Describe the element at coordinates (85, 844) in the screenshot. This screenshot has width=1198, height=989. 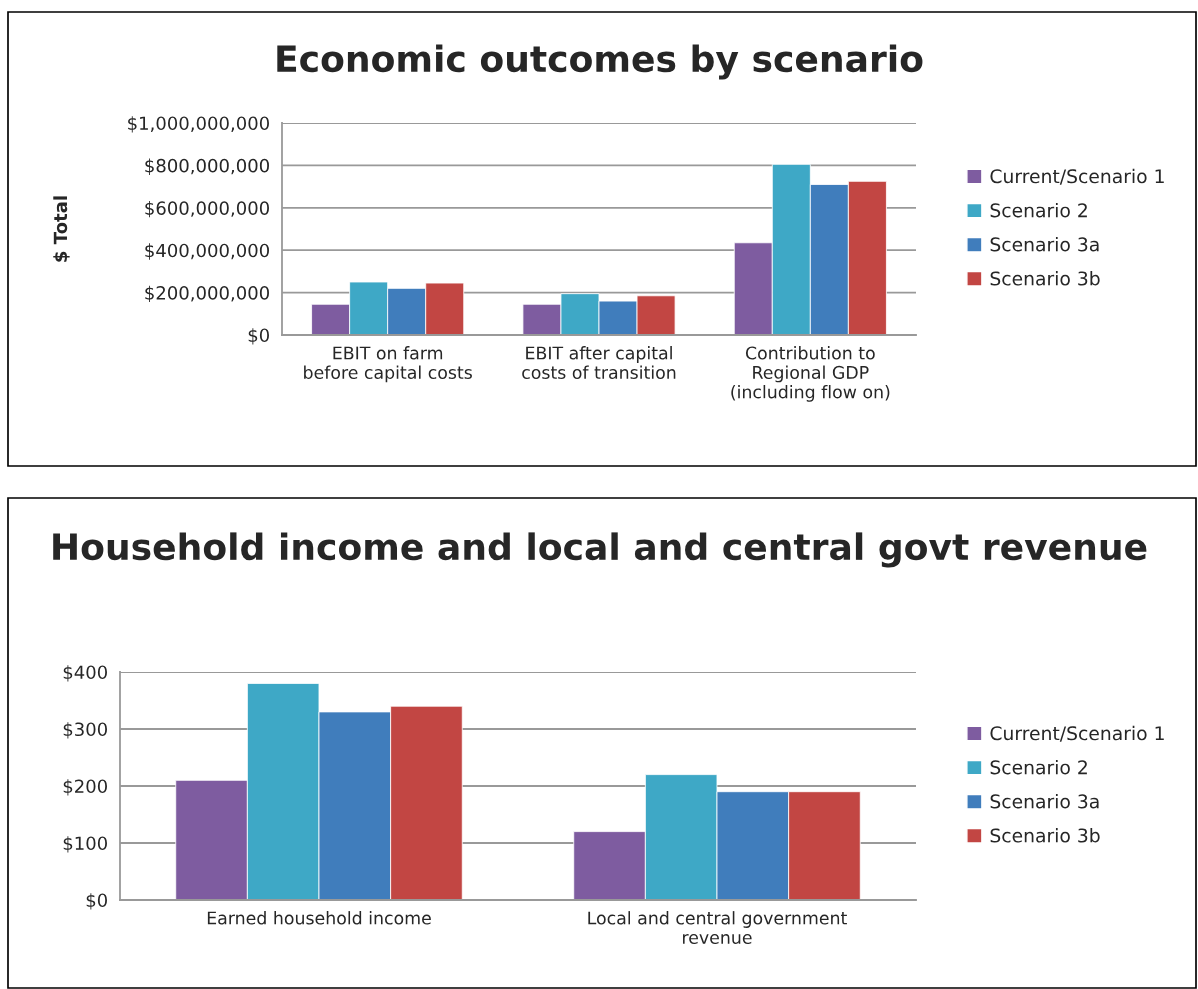
I see `y-tick-label: $100` at that location.